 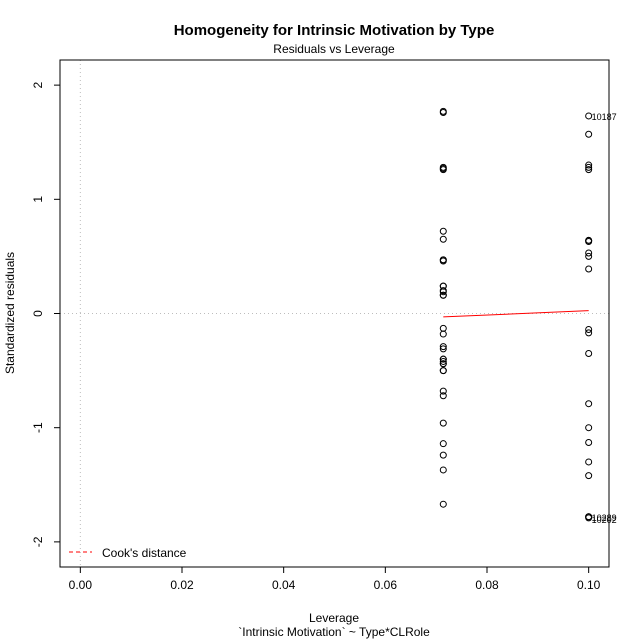 What do you see at coordinates (334, 632) in the screenshot?
I see `x-axis-formula: `Intrinsic Motivation` ~ Type*CLRole` at bounding box center [334, 632].